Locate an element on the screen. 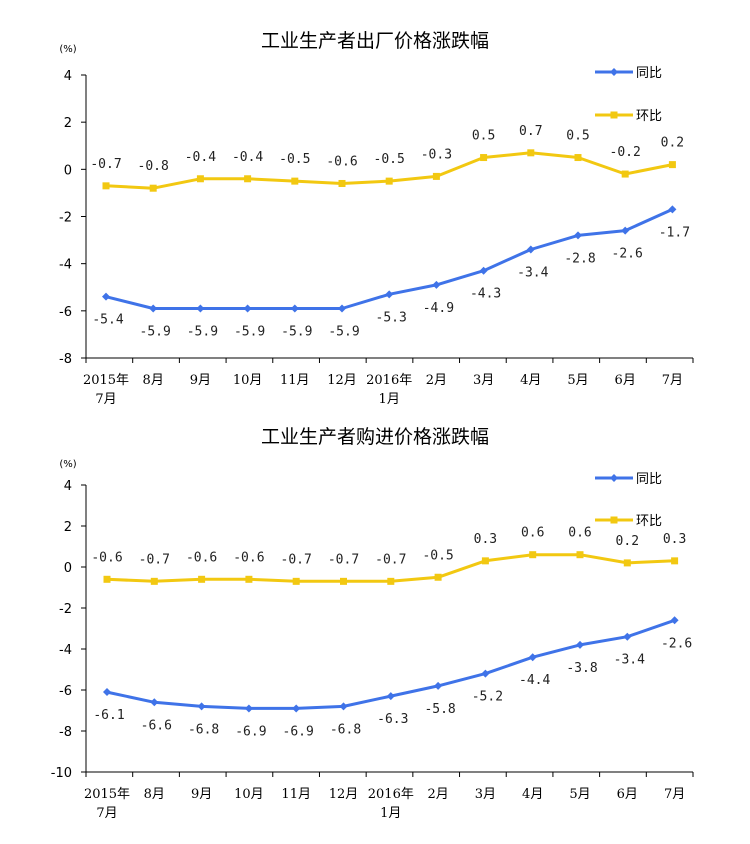 The image size is (750, 844). x-tick-label: 12月 is located at coordinates (344, 794).